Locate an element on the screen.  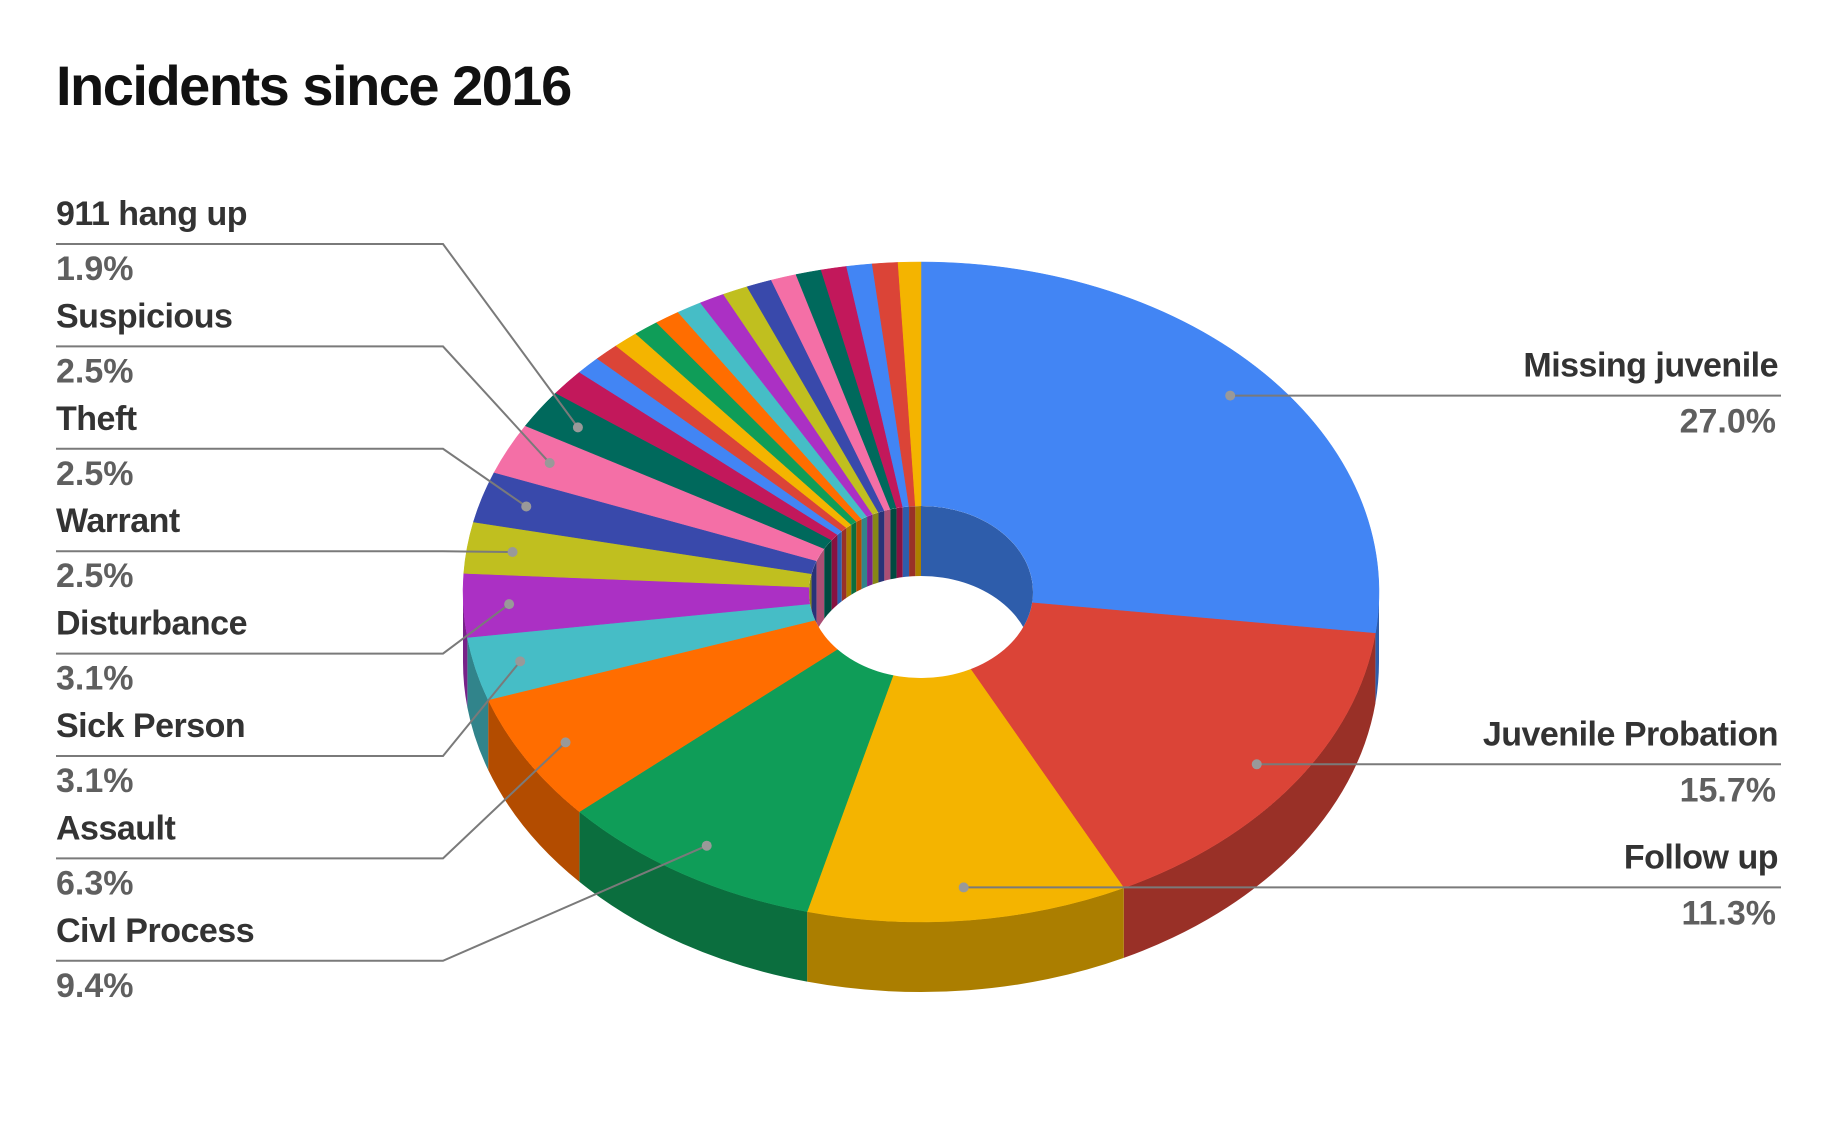
slice-label: Suspicious is located at coordinates (144, 316).